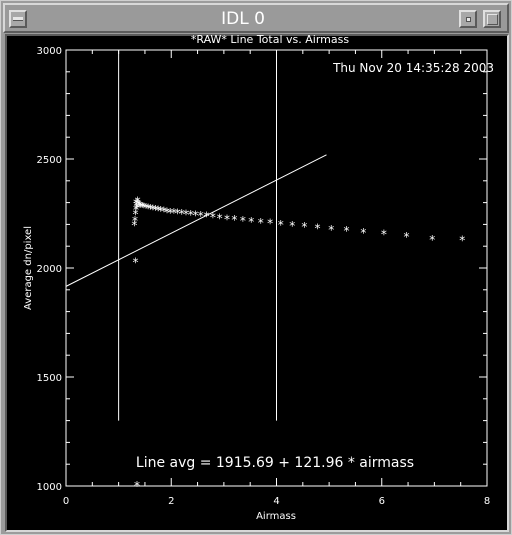 The image size is (512, 535). I want to click on fit-line, so click(196, 220).